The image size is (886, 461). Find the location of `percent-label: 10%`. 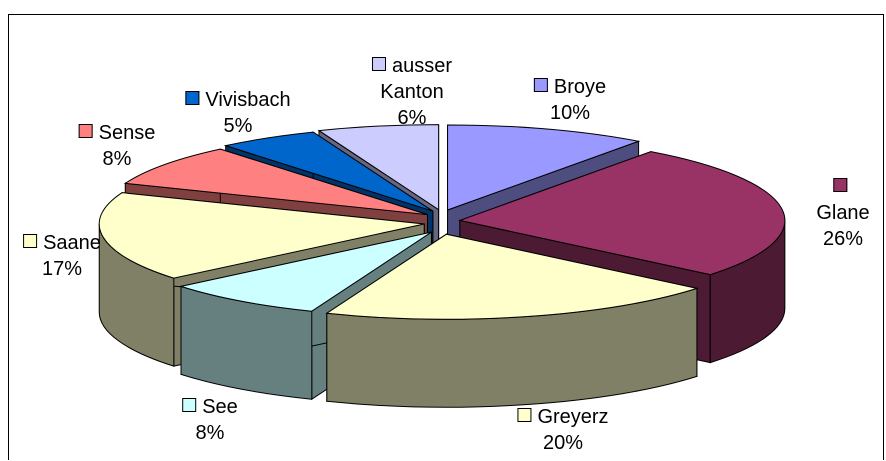

percent-label: 10% is located at coordinates (570, 113).